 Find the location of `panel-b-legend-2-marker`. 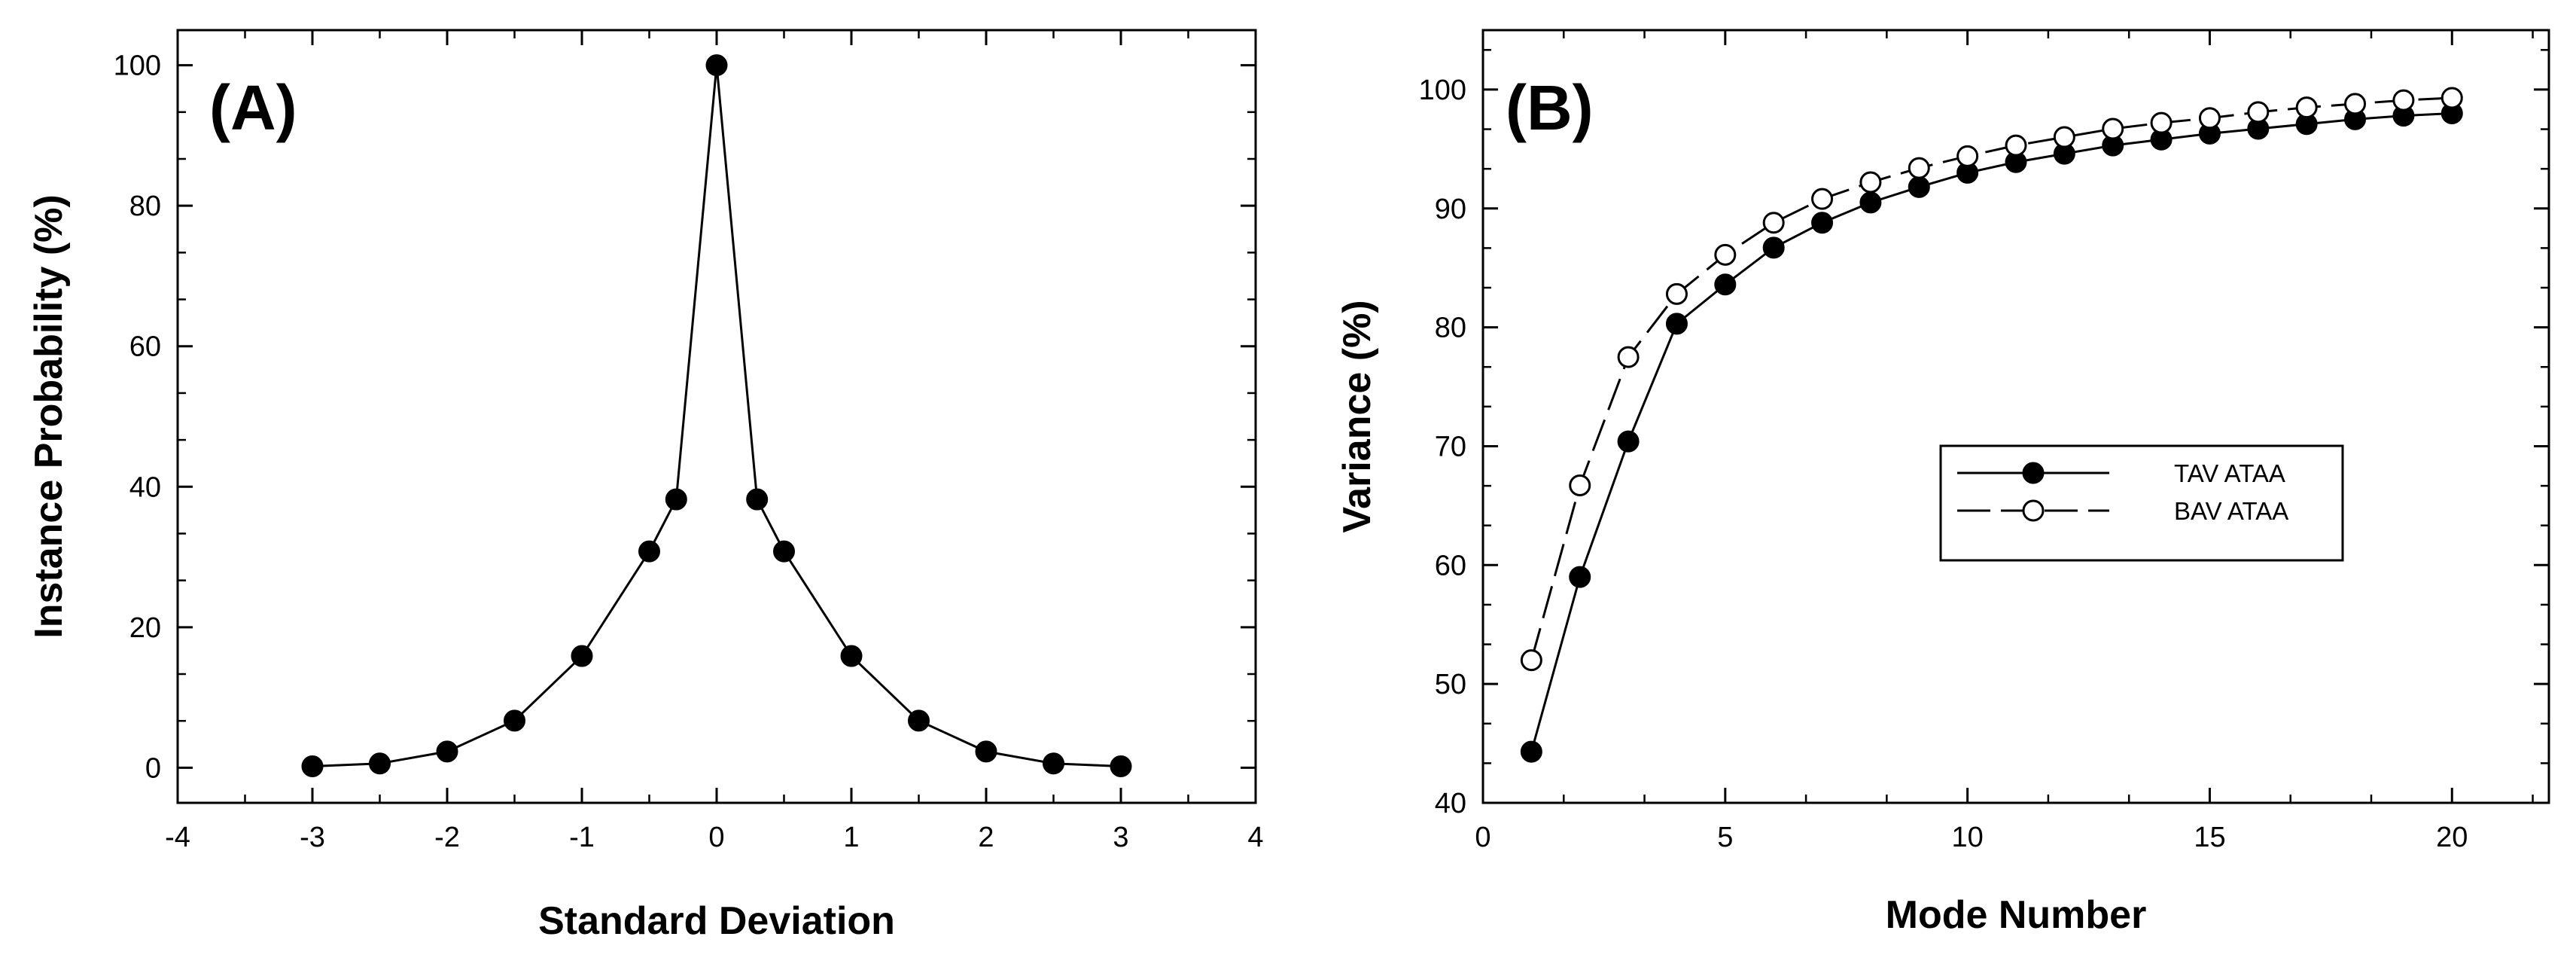

panel-b-legend-2-marker is located at coordinates (2034, 511).